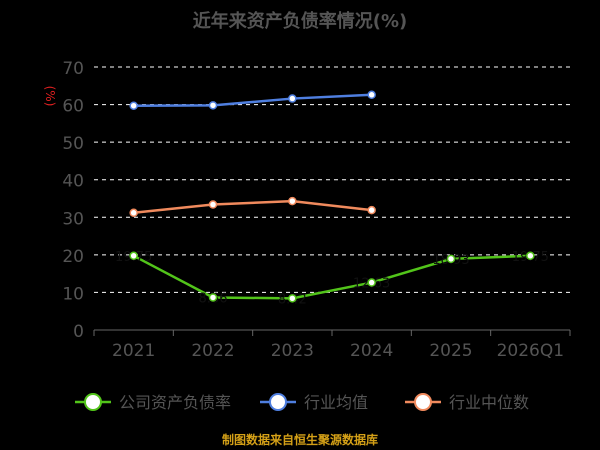 This screenshot has height=450, width=600. I want to click on legend-item-0: 公司资产负债率, so click(153, 402).